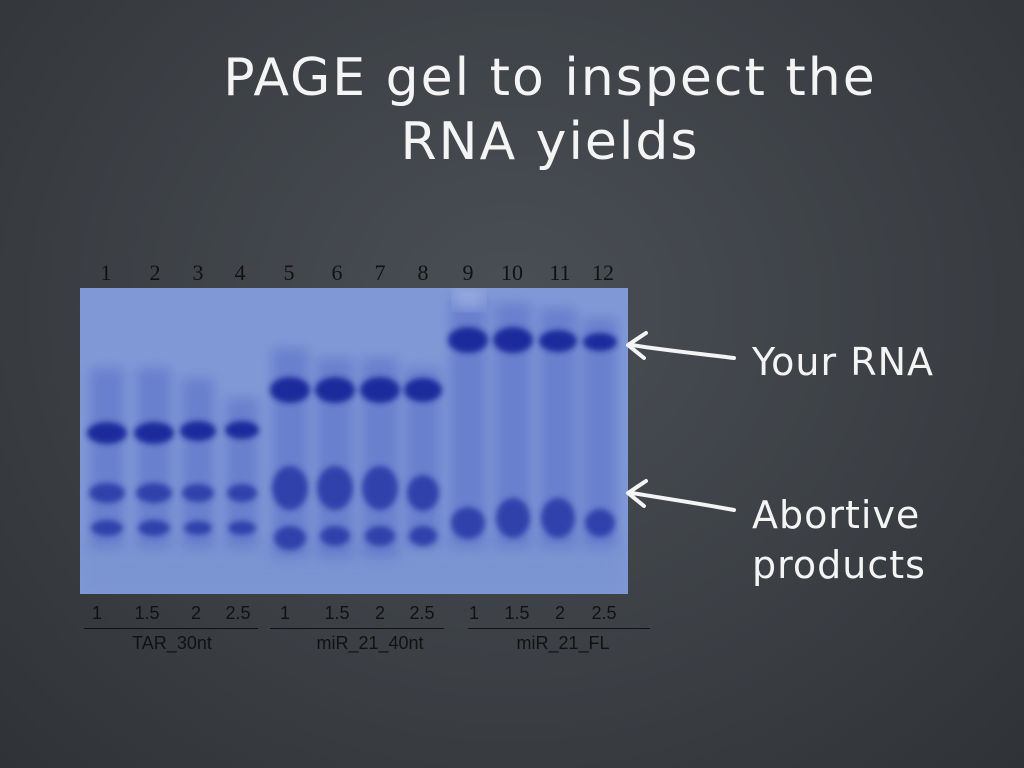 The height and width of the screenshot is (768, 1024). What do you see at coordinates (550, 110) in the screenshot?
I see `slide-title: PAGE gel to inspect the RNA yields` at bounding box center [550, 110].